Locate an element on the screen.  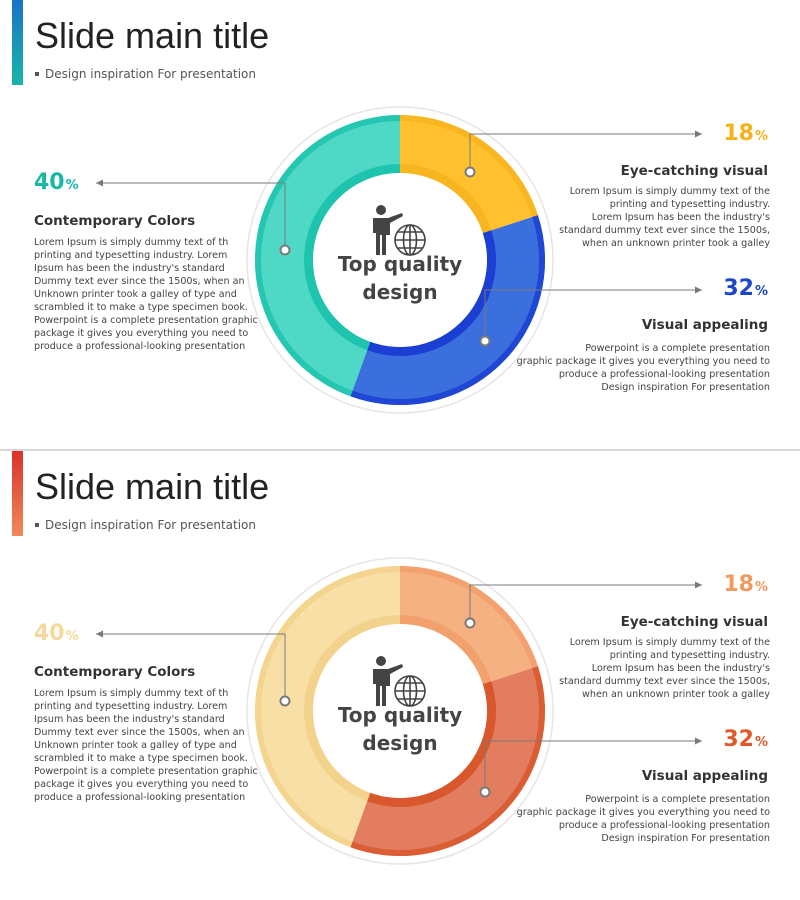
percent-top-right-value: 18 is located at coordinates (738, 584).